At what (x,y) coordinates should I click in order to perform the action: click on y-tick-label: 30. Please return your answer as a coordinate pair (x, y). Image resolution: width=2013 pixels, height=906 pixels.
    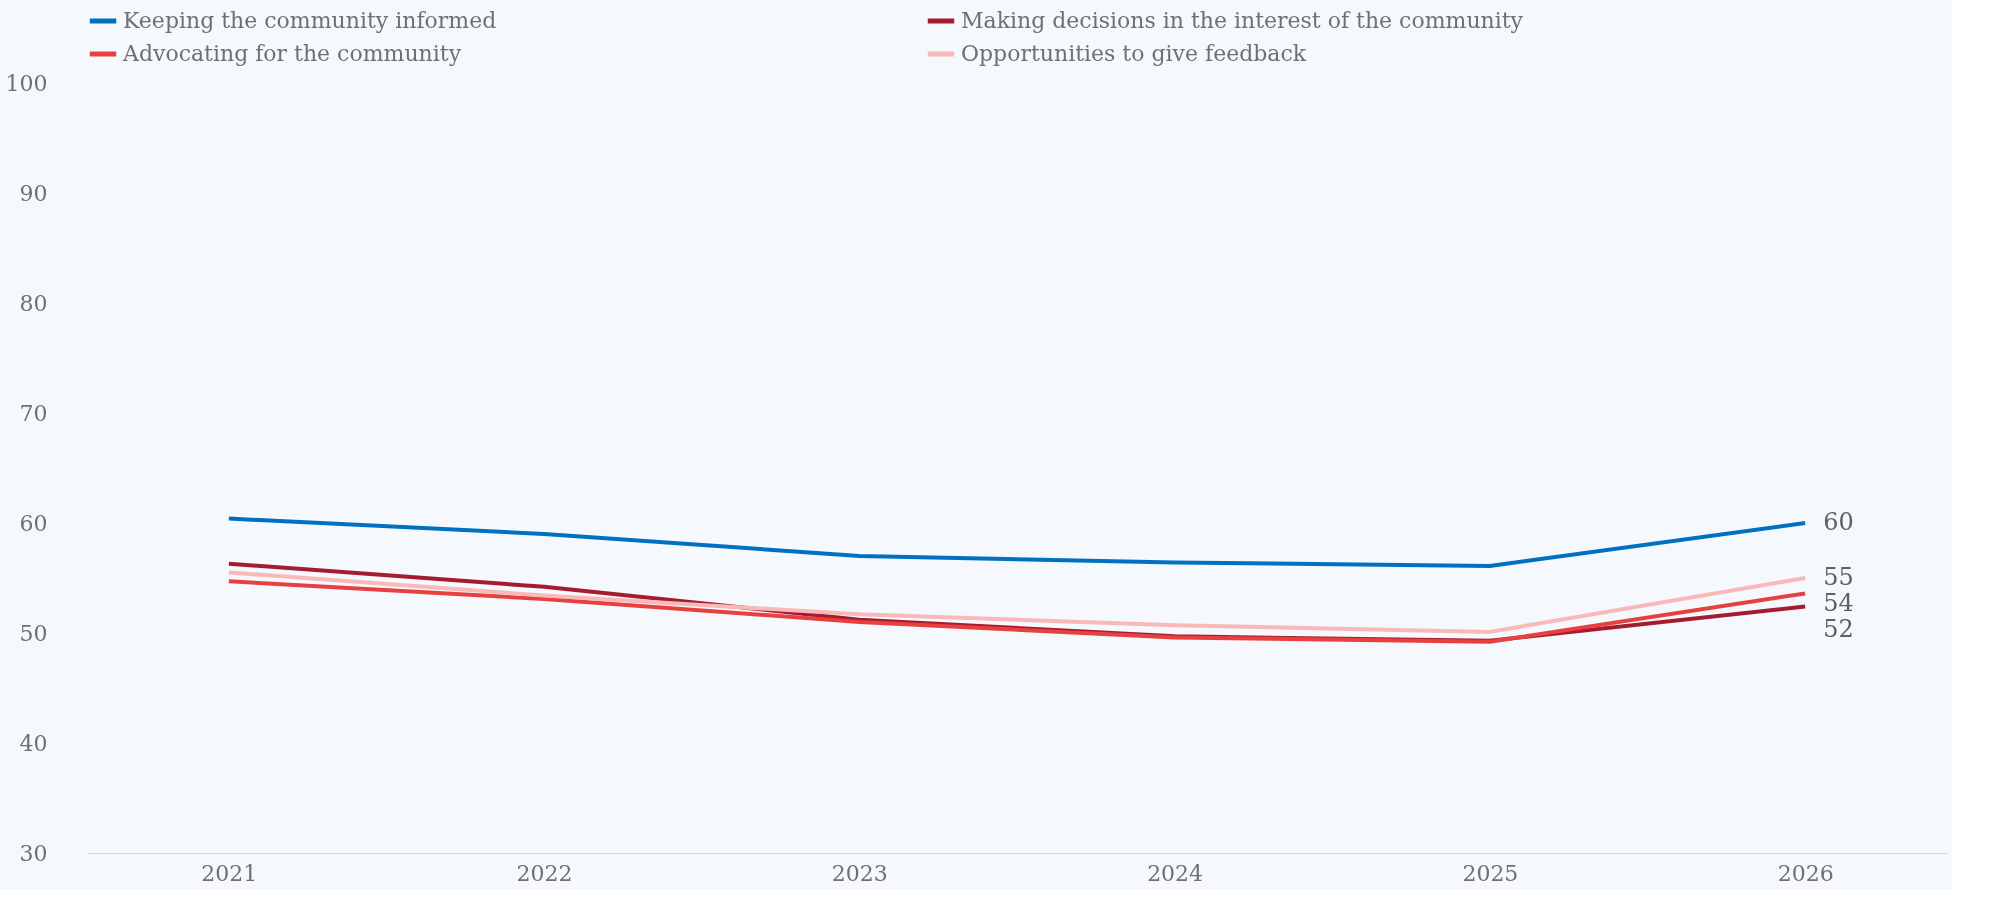
    Looking at the image, I should click on (33, 853).